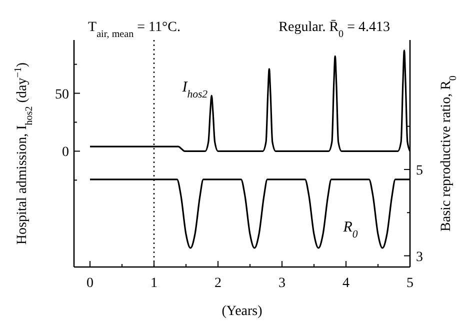  I want to click on x-axis-title: (Years), so click(242, 311).